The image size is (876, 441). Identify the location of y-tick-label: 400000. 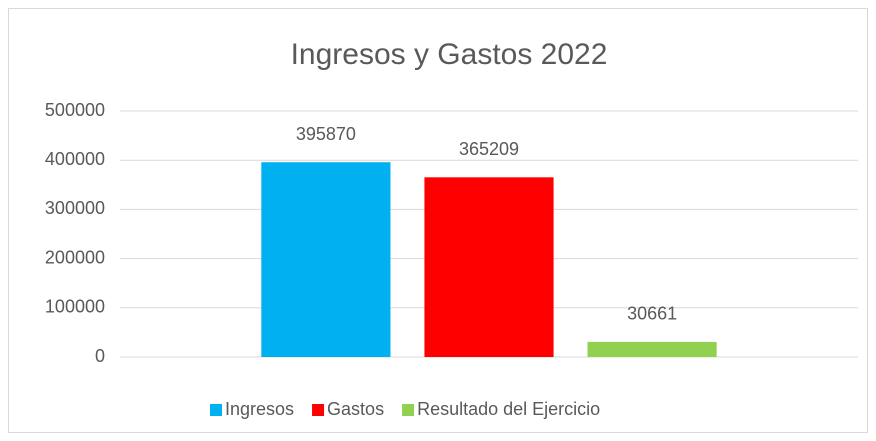
(75, 159).